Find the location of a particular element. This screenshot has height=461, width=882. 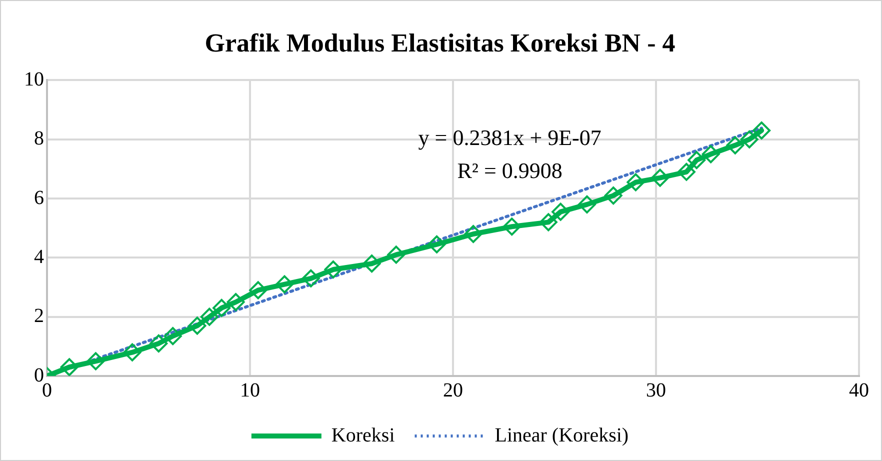

x-tick-label: 20 is located at coordinates (453, 390).